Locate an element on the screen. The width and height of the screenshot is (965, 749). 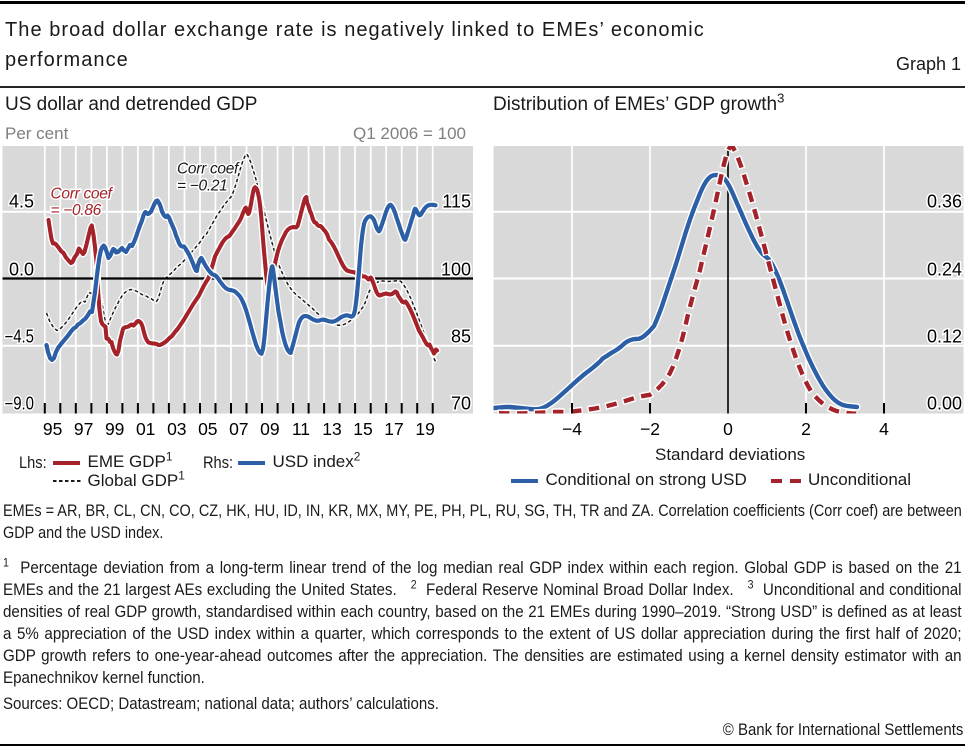
svg-text: 09 is located at coordinates (269, 429).